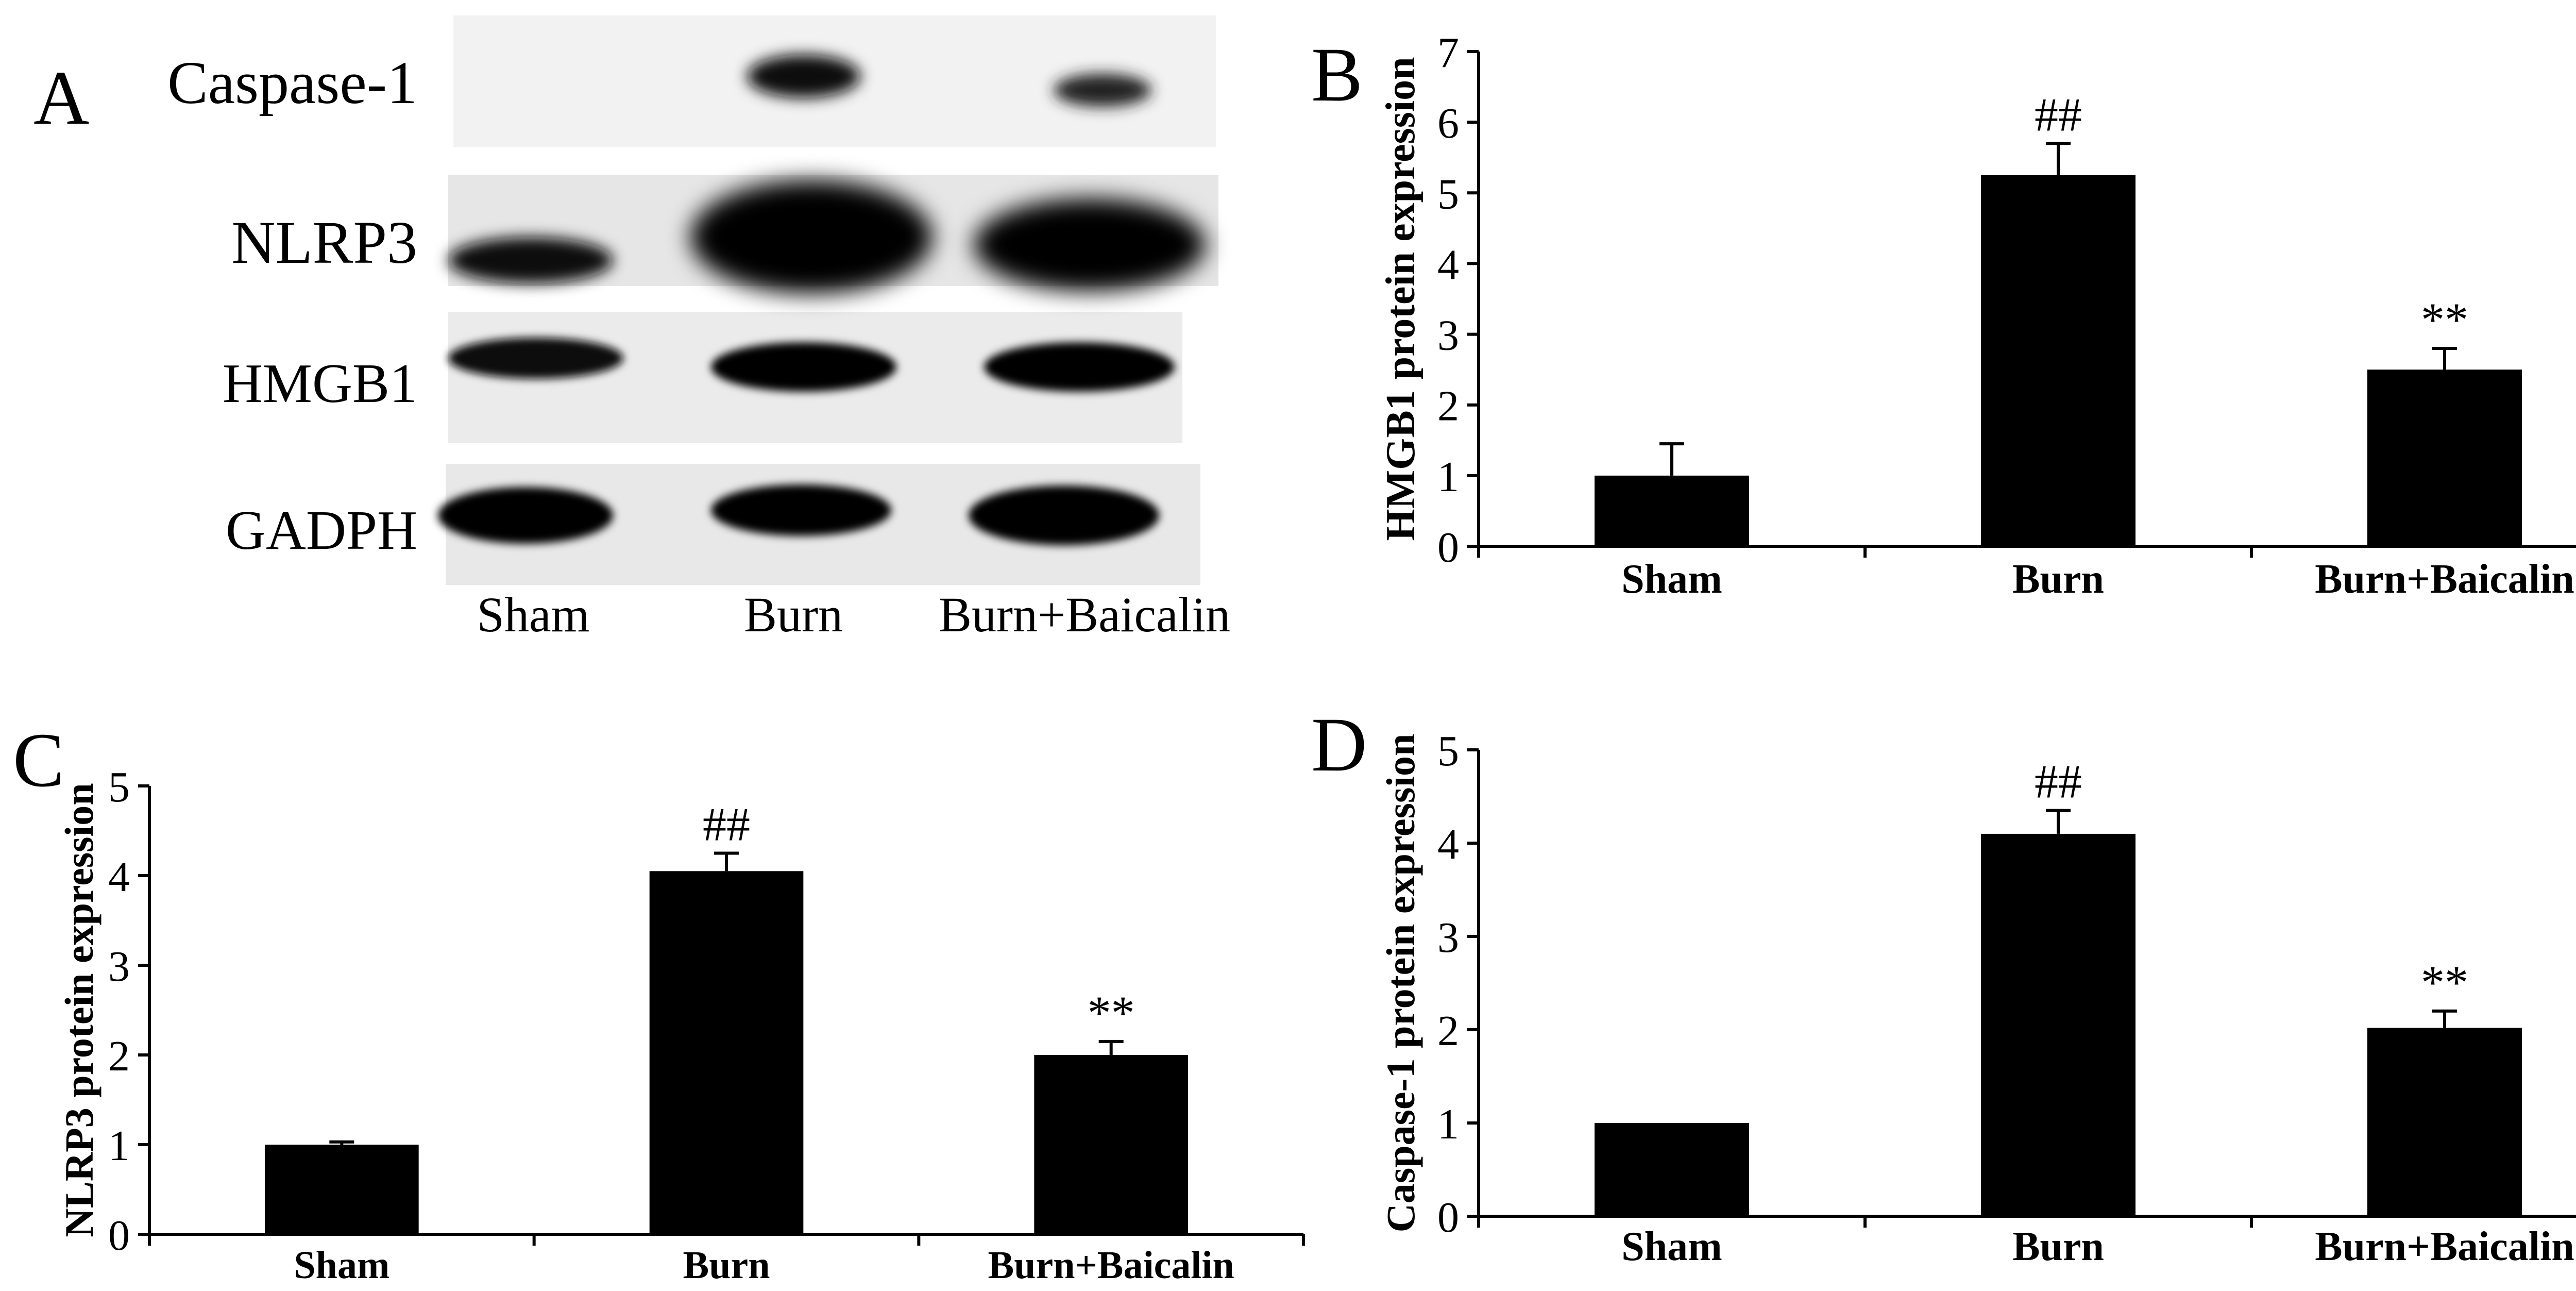 Image resolution: width=2576 pixels, height=1291 pixels. Describe the element at coordinates (292, 82) in the screenshot. I see `band-label-caspase1: Caspase-1` at that location.